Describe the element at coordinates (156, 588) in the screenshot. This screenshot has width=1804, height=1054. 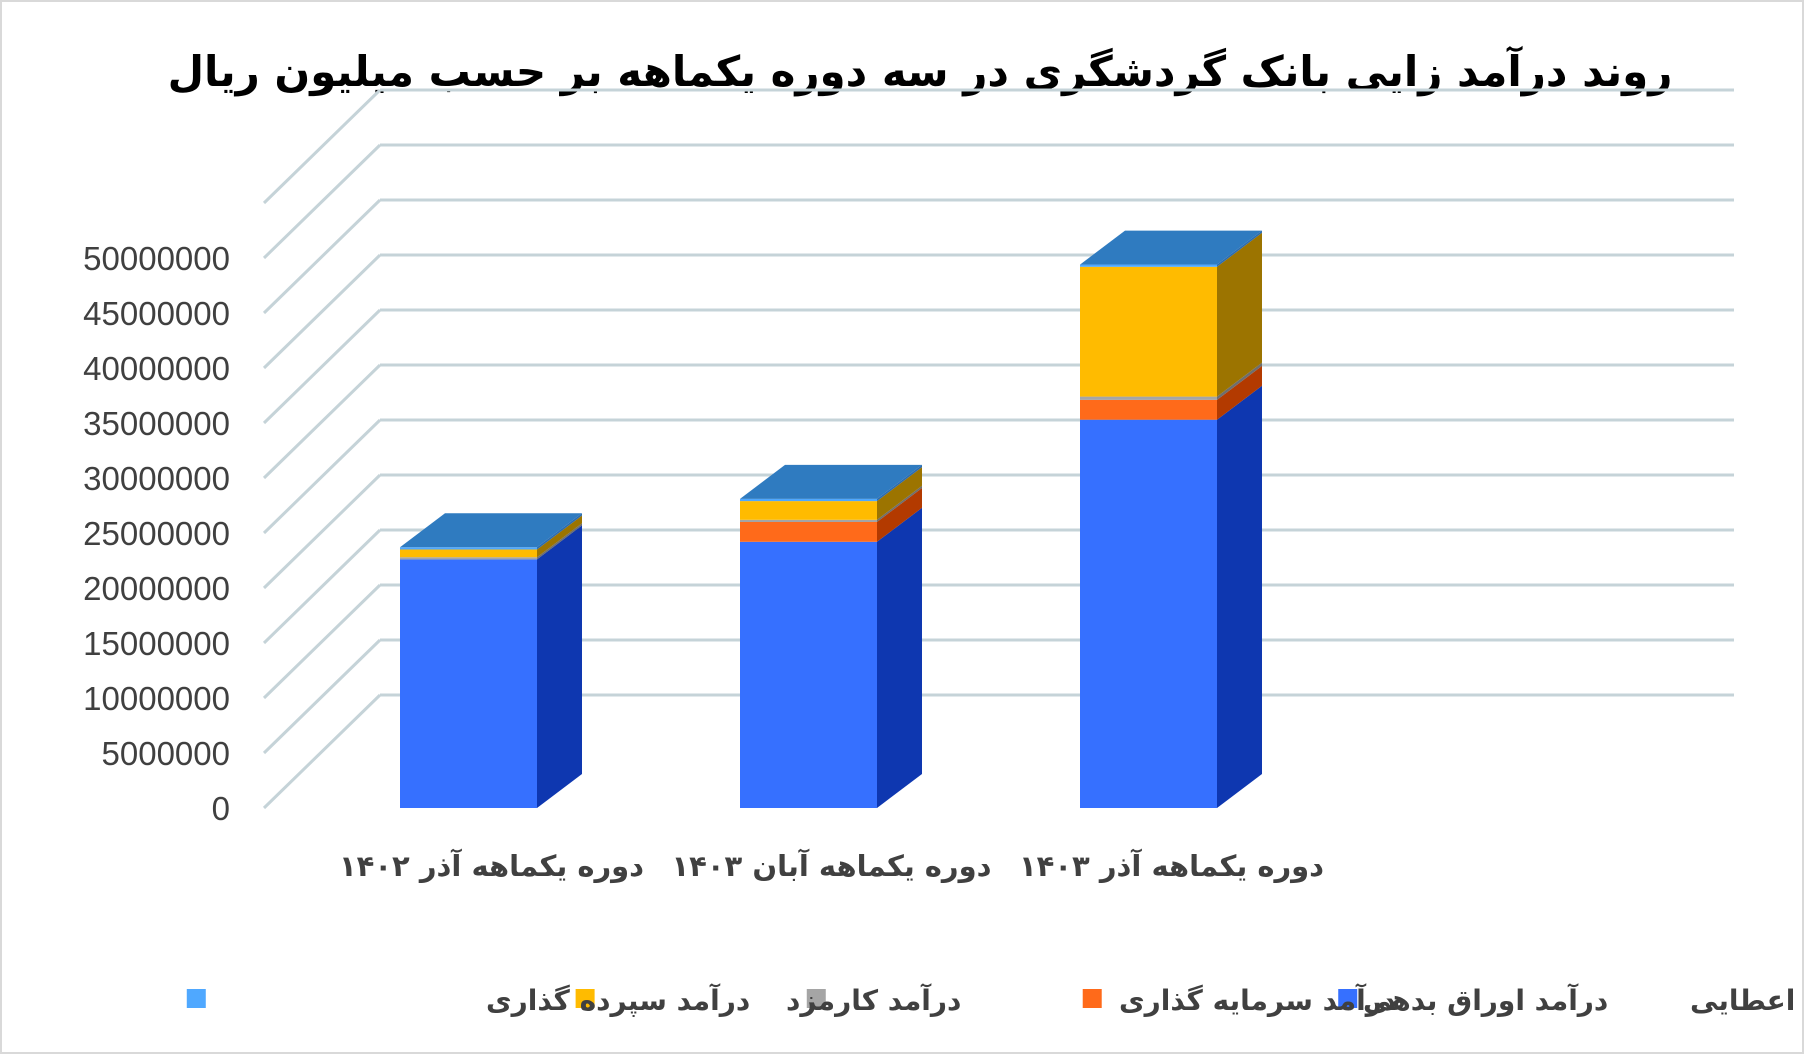
I see `y-tick-label: 20000000` at that location.